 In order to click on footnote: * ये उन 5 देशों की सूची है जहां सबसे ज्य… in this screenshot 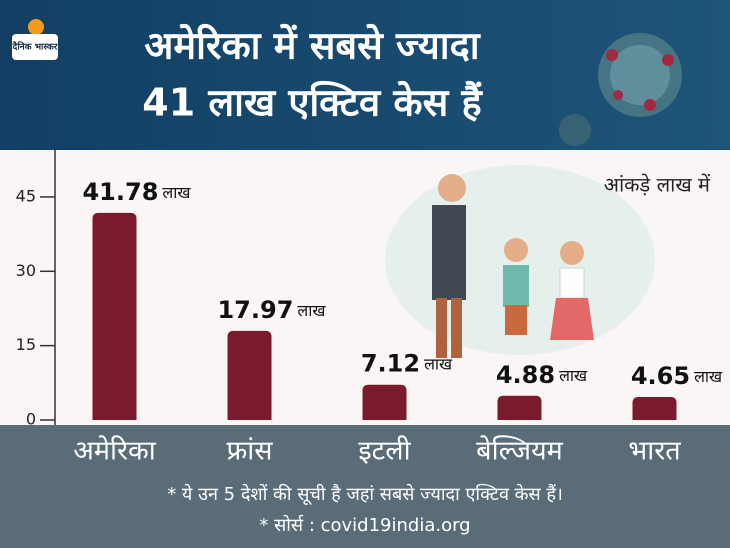, I will do `click(365, 494)`.